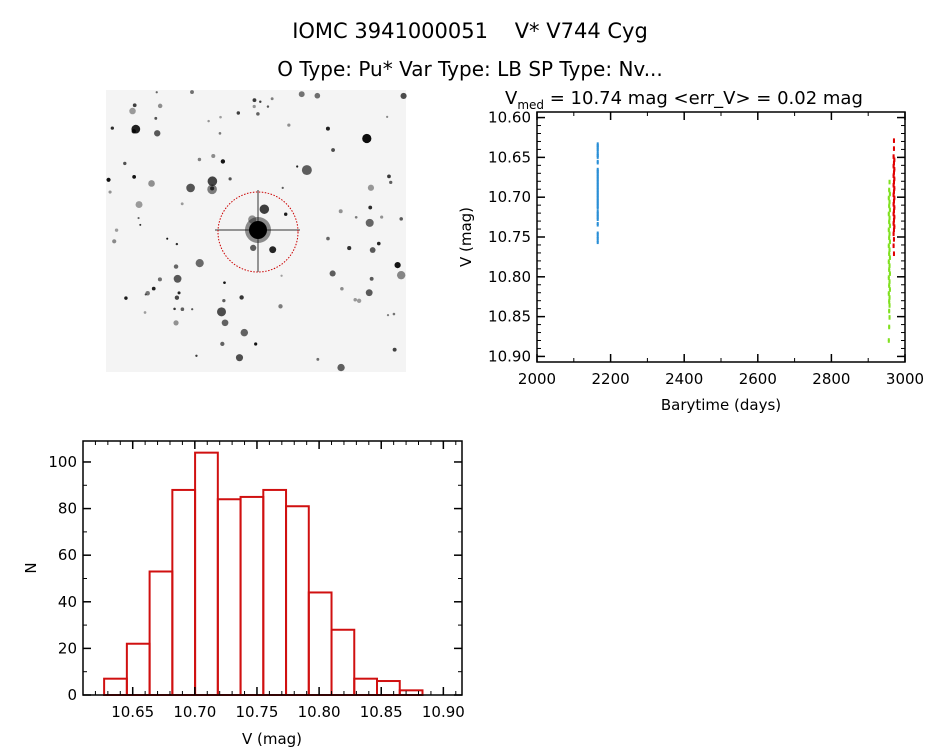 The width and height of the screenshot is (944, 747). What do you see at coordinates (256, 712) in the screenshot?
I see `histogram-x-tick-label: 10.75` at bounding box center [256, 712].